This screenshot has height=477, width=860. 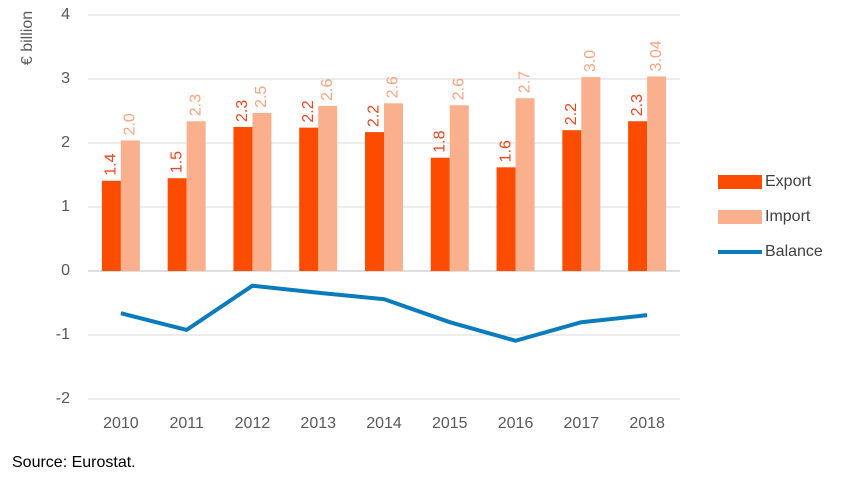 I want to click on value-label: 1.8, so click(x=439, y=141).